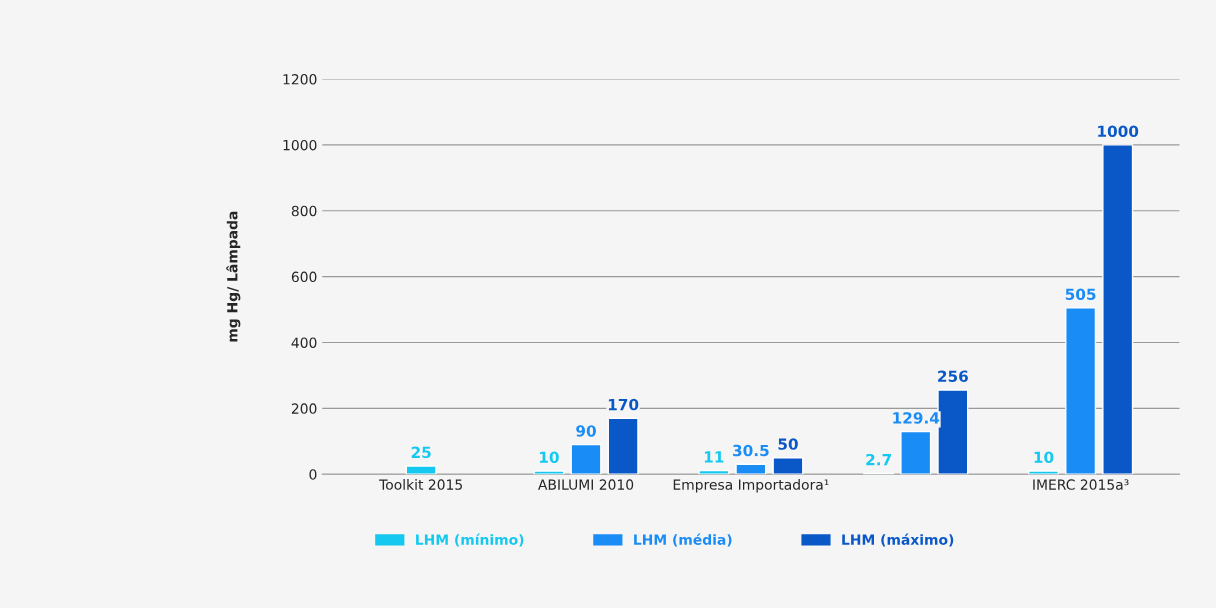  What do you see at coordinates (1081, 484) in the screenshot?
I see `x-tick-label: IMERC 2015a³` at bounding box center [1081, 484].